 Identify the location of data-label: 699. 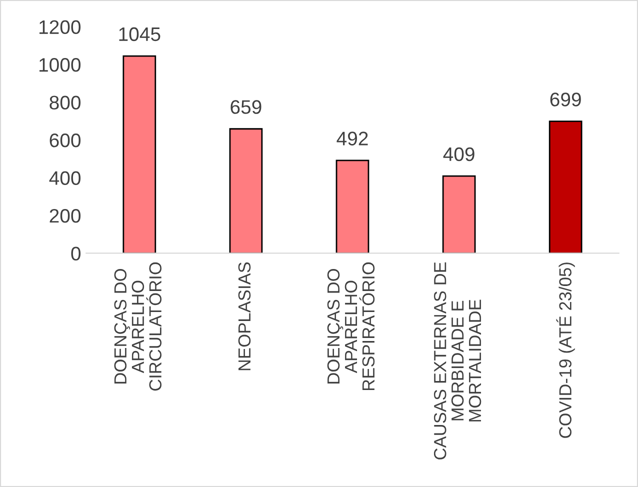
(565, 99).